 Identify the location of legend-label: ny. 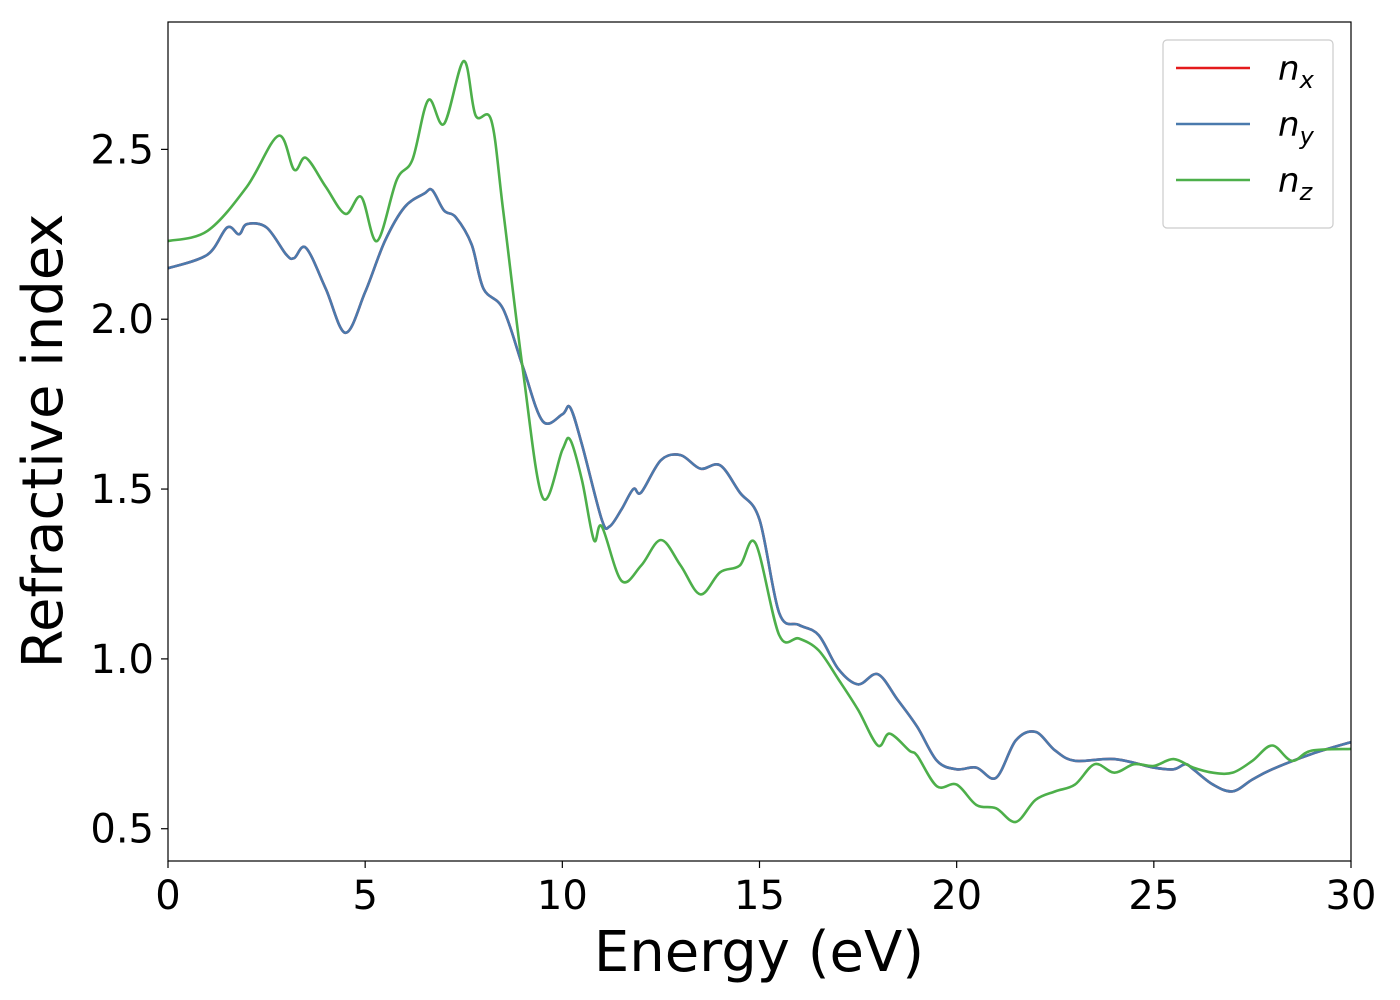
(1296, 127).